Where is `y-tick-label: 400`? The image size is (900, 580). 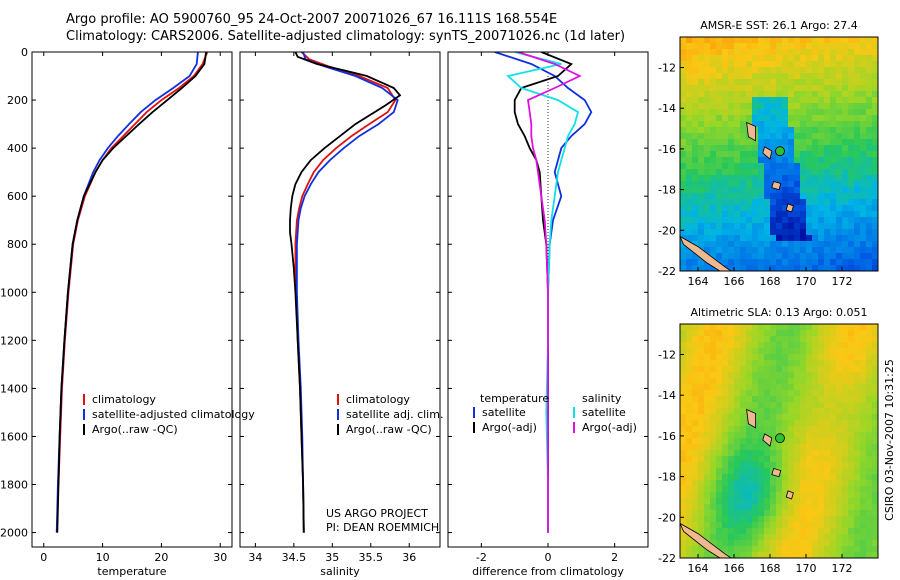
y-tick-label: 400 is located at coordinates (17, 148).